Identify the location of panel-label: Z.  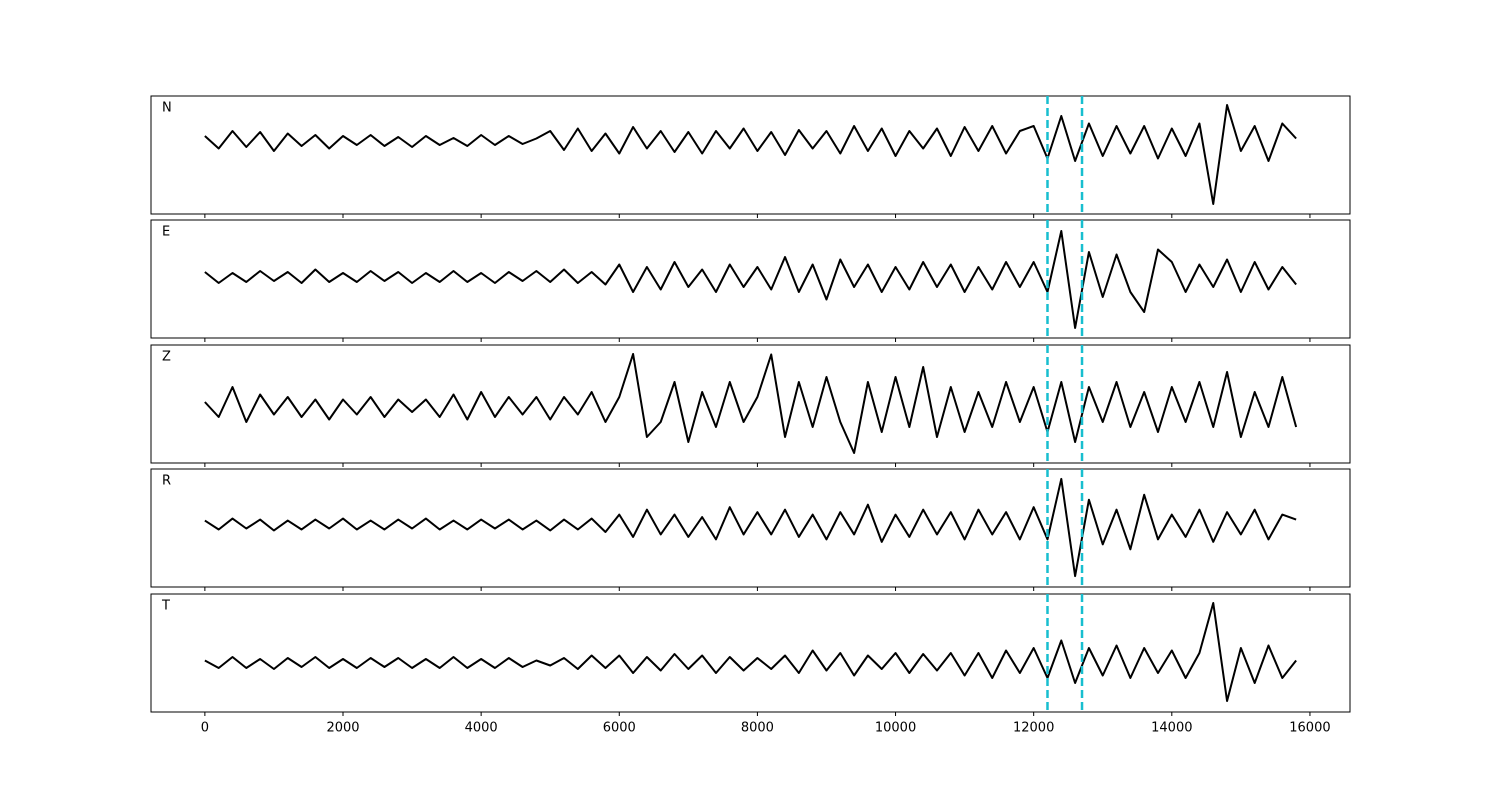
(166, 357).